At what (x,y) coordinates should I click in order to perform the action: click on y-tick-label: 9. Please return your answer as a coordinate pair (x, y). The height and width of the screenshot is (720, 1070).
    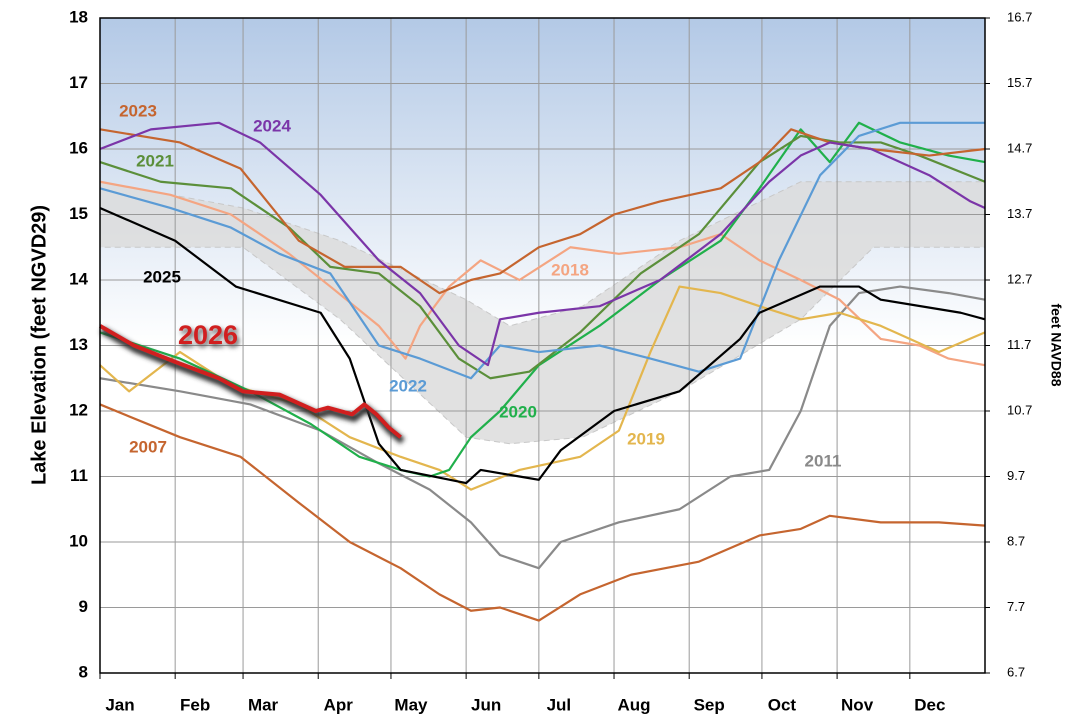
    Looking at the image, I should click on (83, 606).